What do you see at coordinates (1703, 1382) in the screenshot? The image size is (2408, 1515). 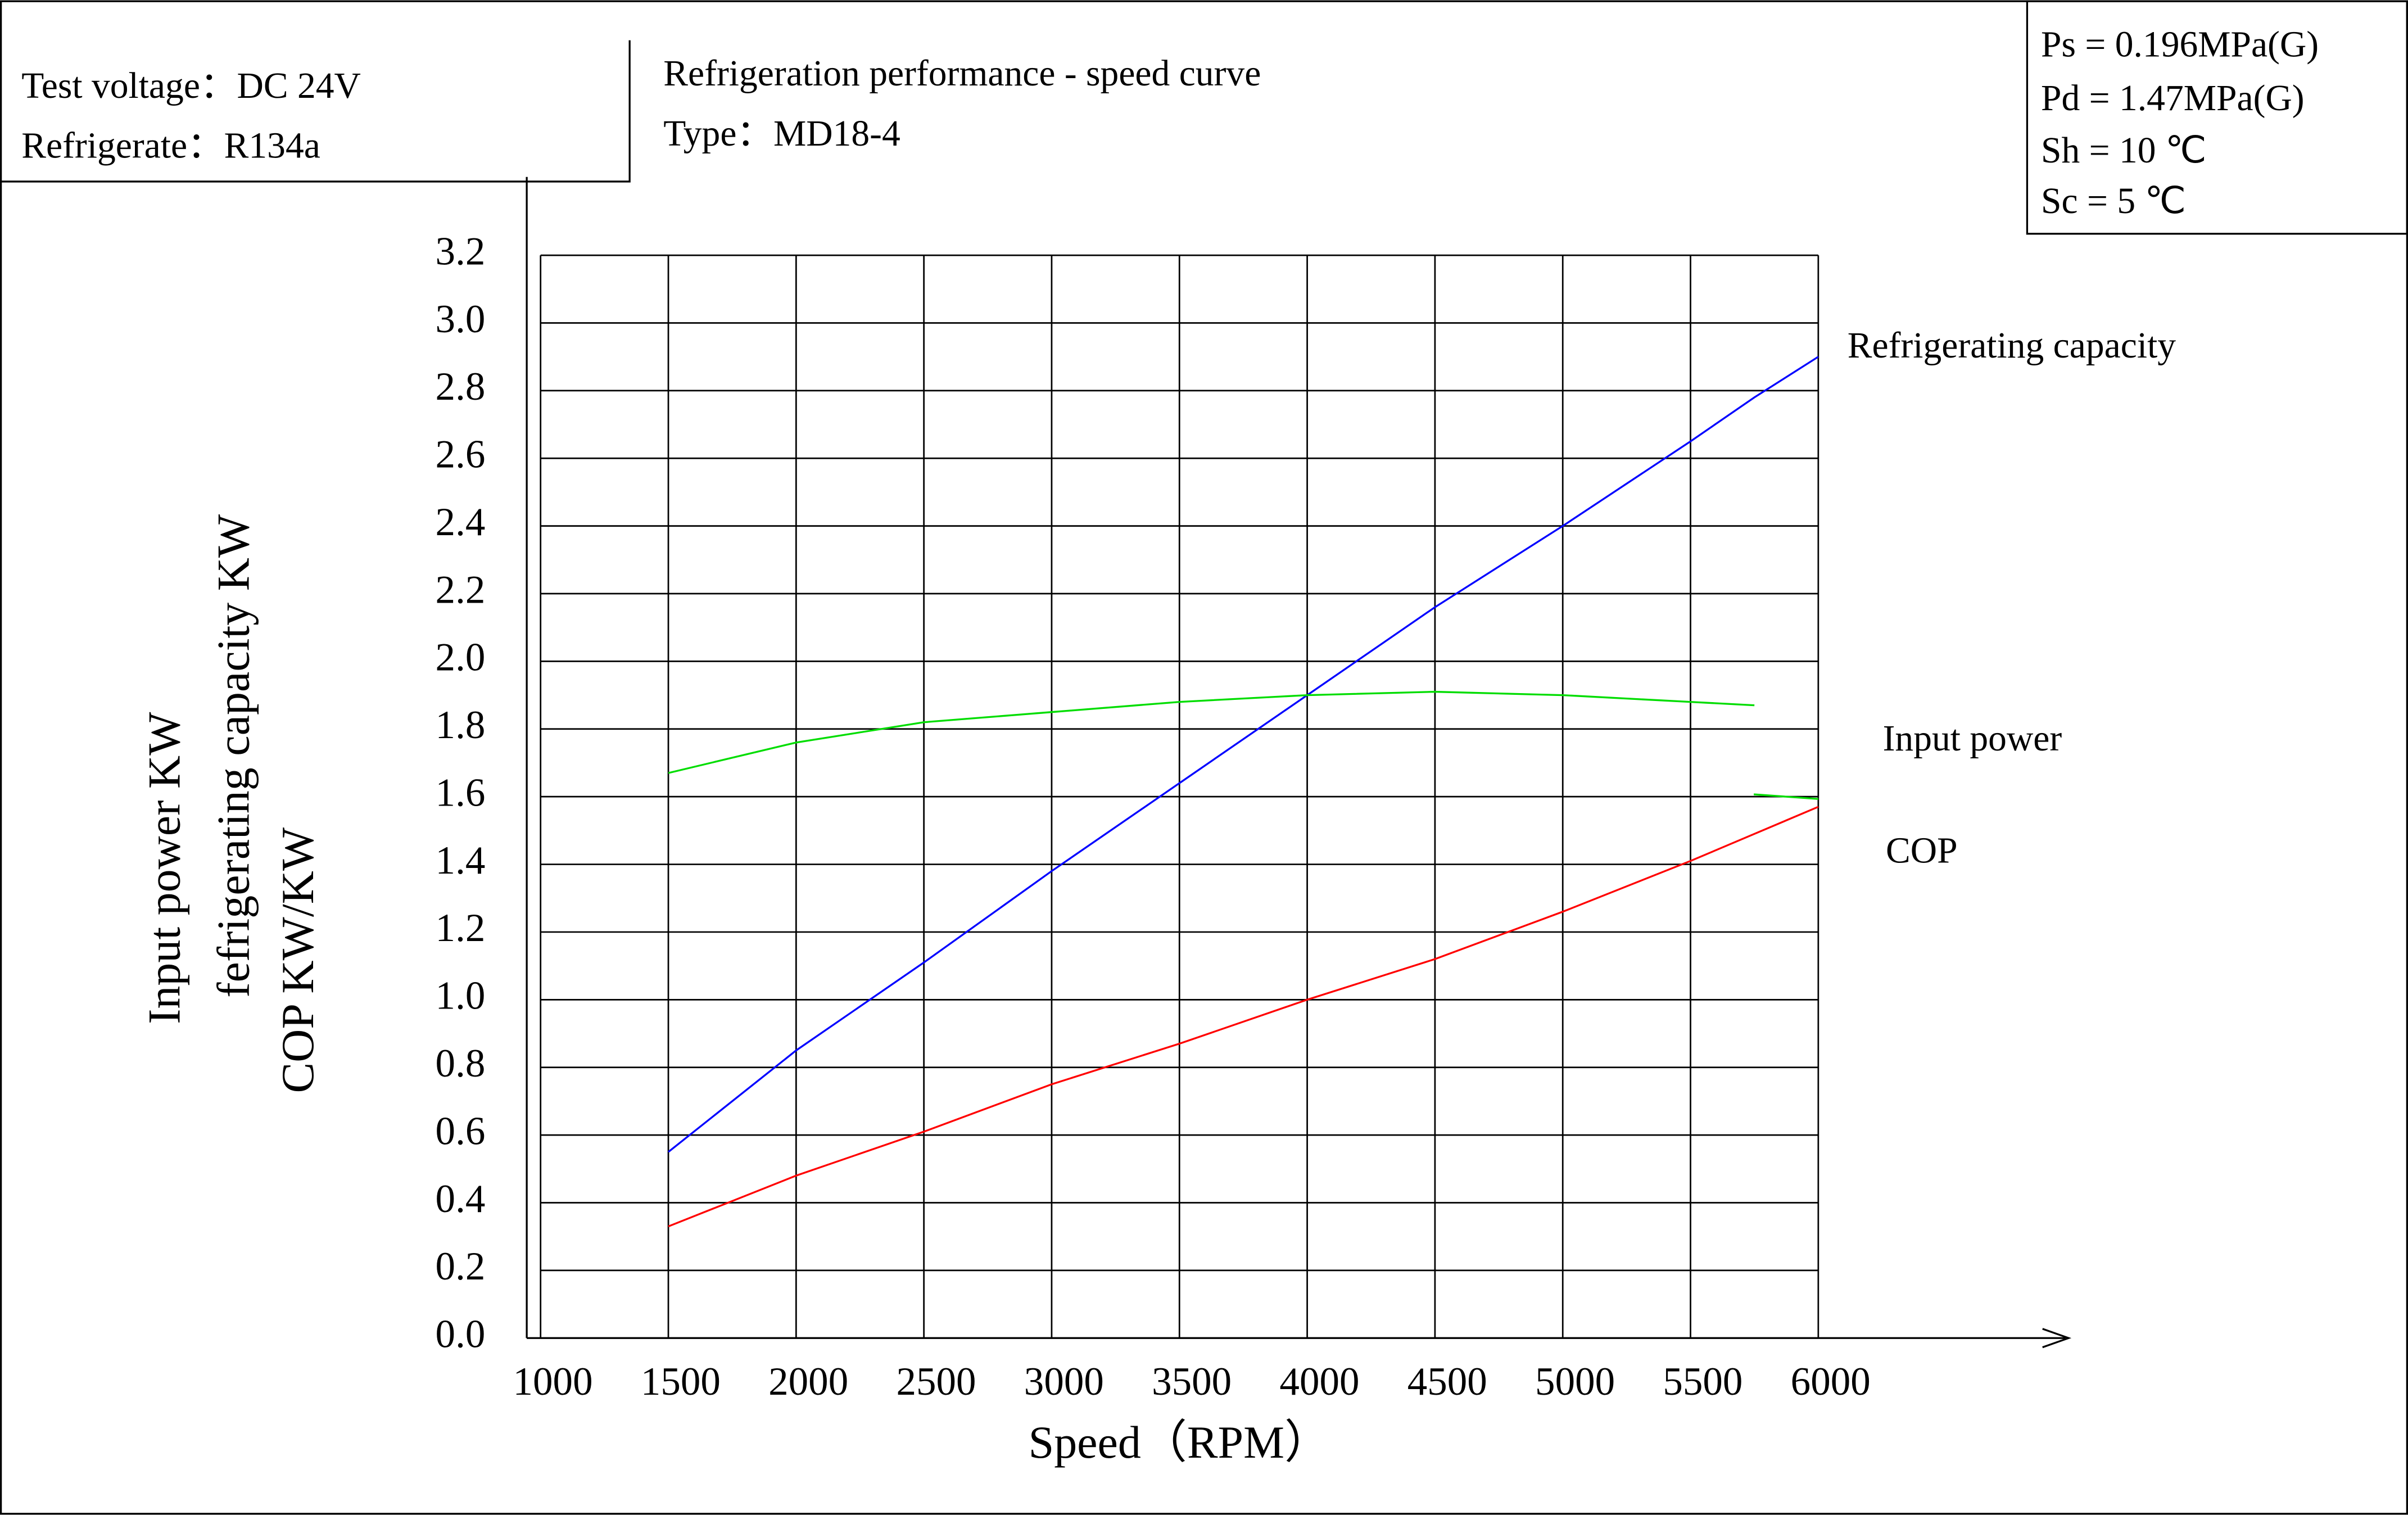 I see `x-tick-label: 5500` at bounding box center [1703, 1382].